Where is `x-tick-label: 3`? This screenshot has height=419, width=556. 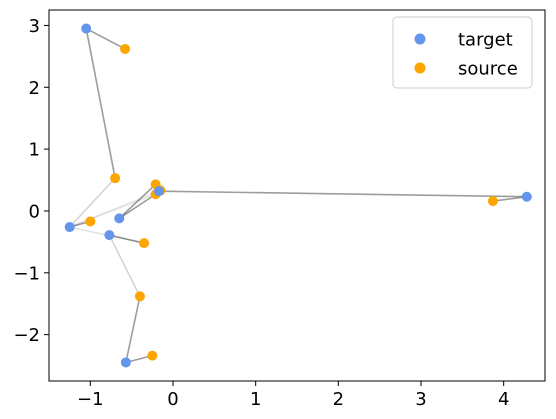
x-tick-label: 3 is located at coordinates (420, 399).